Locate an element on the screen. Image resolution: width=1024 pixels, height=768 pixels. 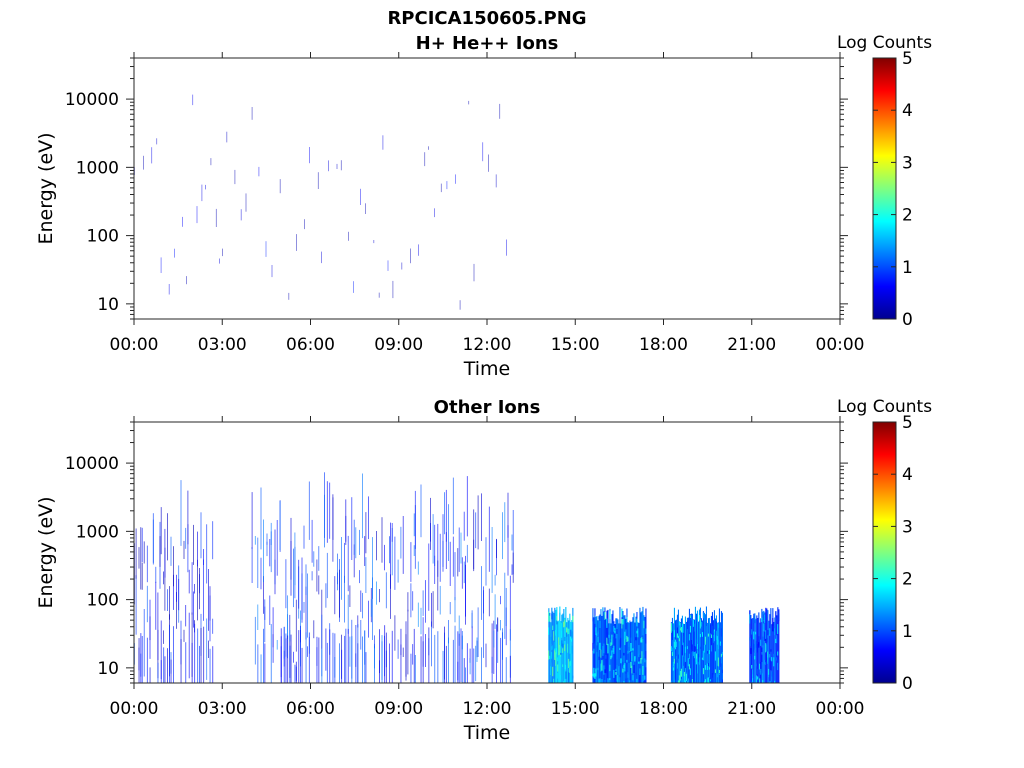
data-block is located at coordinates (619, 644).